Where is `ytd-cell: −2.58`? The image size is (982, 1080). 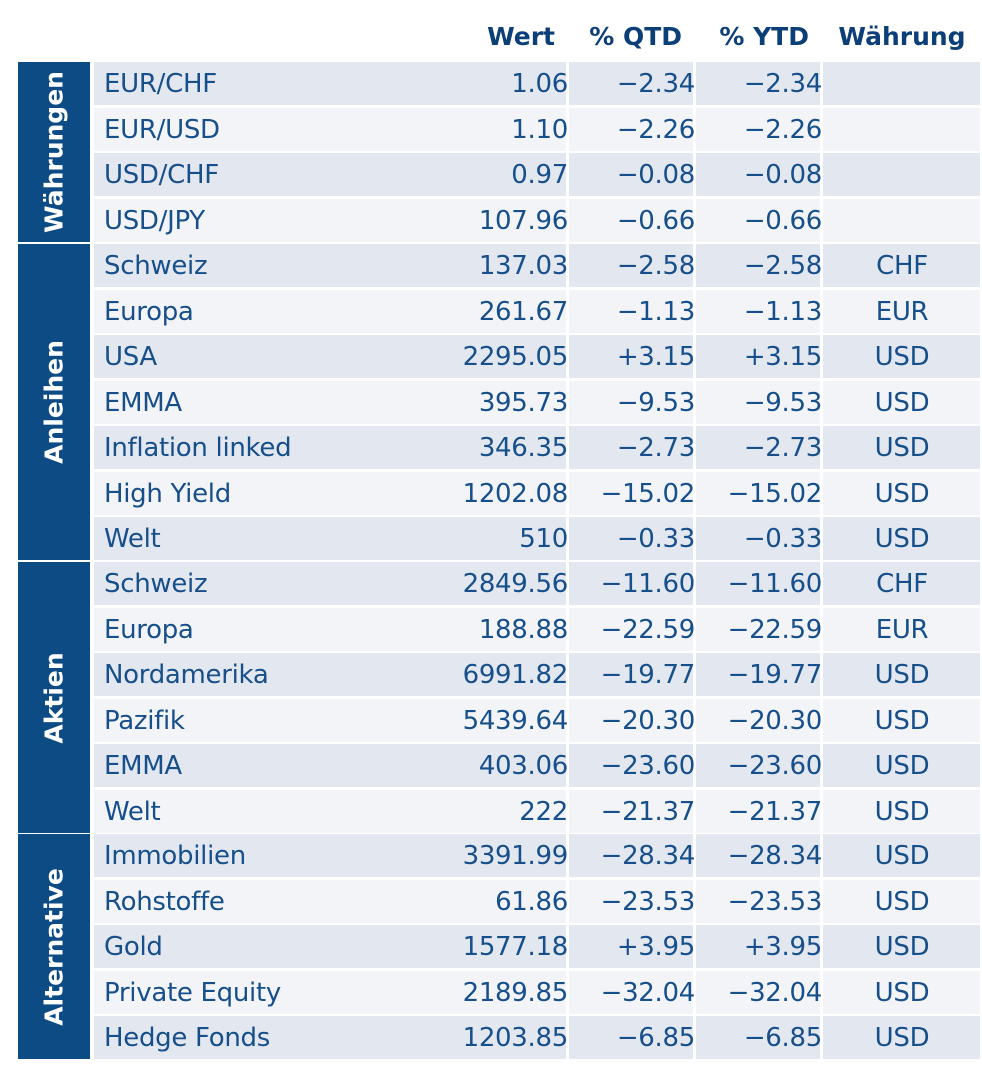 ytd-cell: −2.58 is located at coordinates (782, 266).